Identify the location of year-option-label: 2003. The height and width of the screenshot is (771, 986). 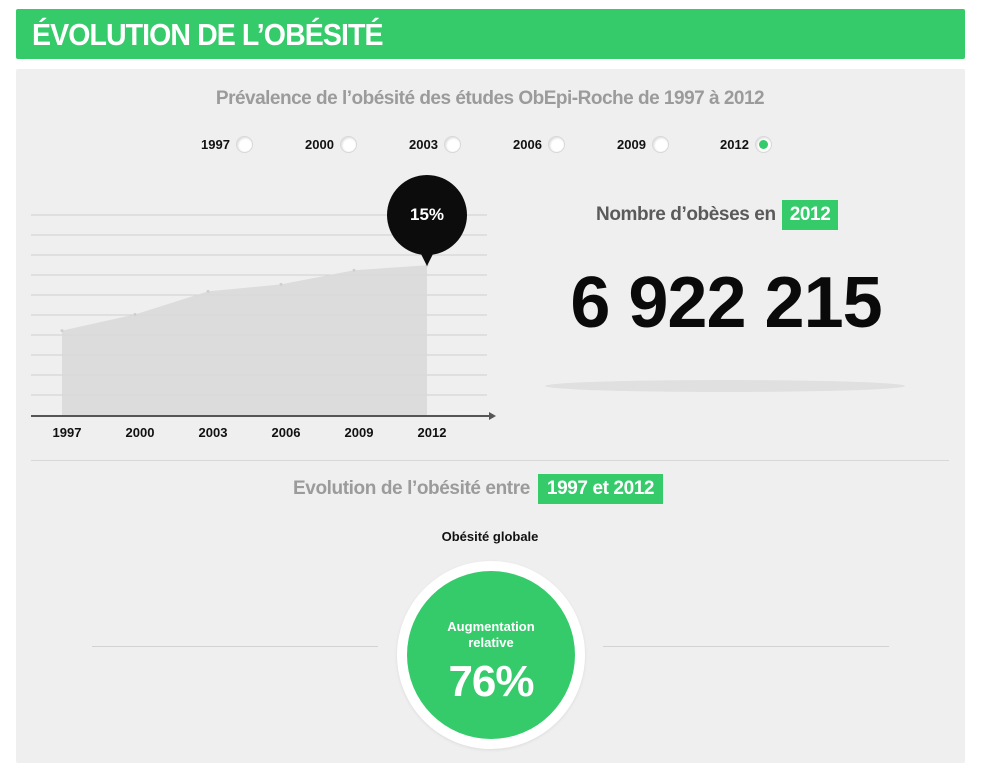
(423, 144).